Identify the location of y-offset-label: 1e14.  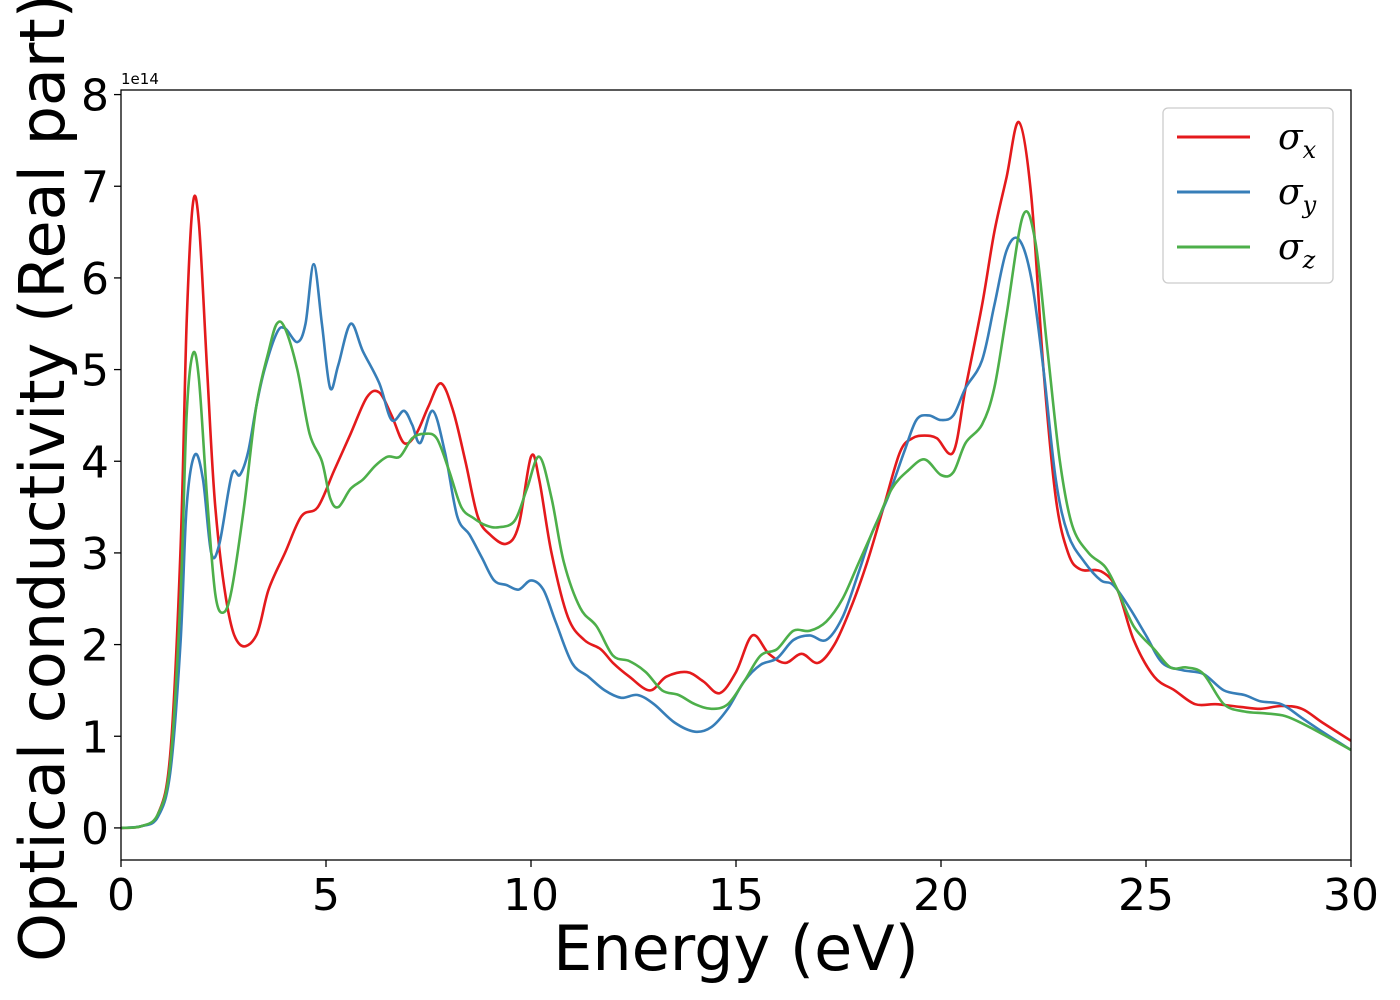
(140, 79).